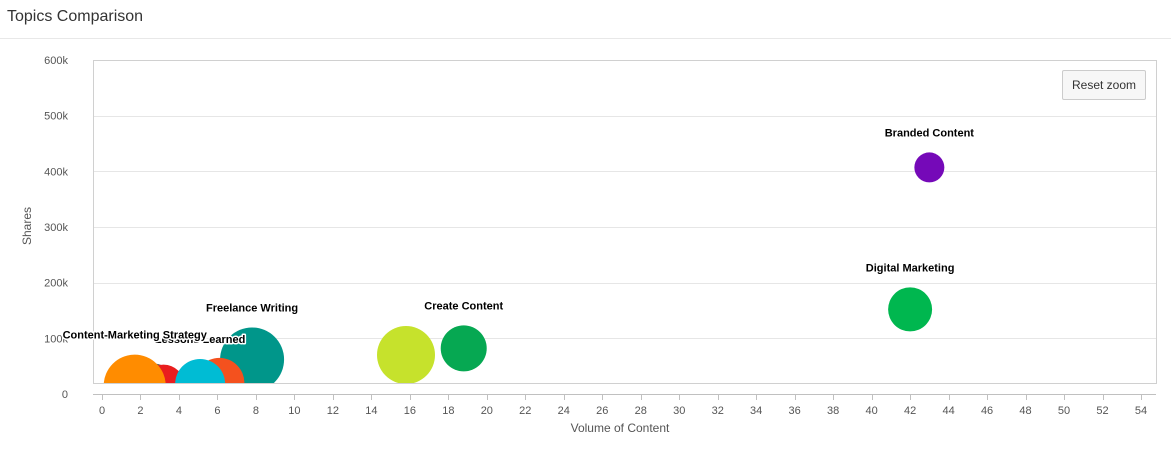  Describe the element at coordinates (585, 19) in the screenshot. I see `panel-header: Topics Comparison` at that location.